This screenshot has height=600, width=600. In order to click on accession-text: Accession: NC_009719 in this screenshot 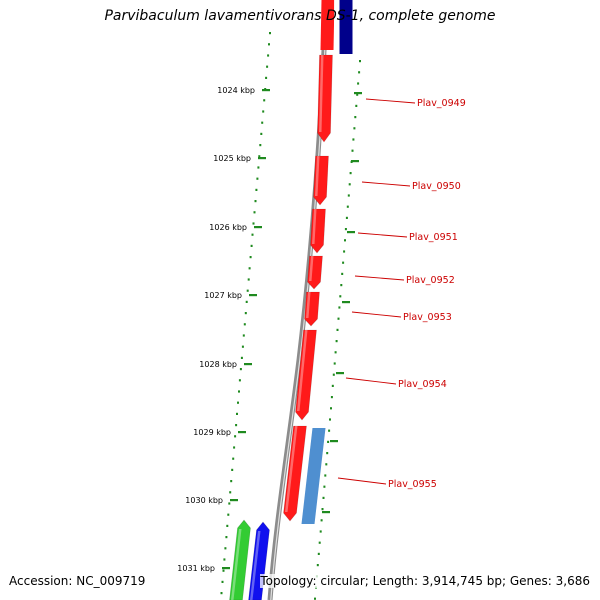, I will do `click(77, 581)`.